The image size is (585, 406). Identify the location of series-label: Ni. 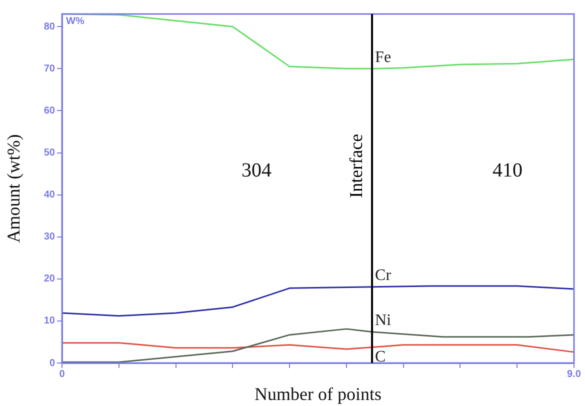
(383, 321).